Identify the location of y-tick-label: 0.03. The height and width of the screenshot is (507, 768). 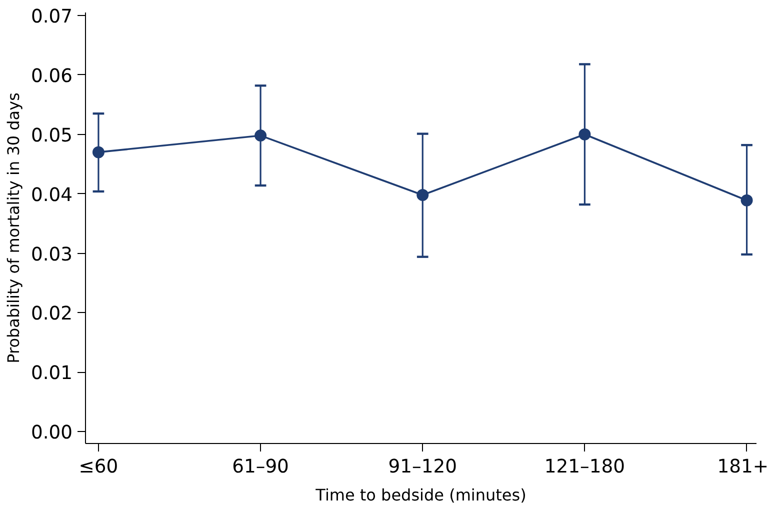
(51, 255).